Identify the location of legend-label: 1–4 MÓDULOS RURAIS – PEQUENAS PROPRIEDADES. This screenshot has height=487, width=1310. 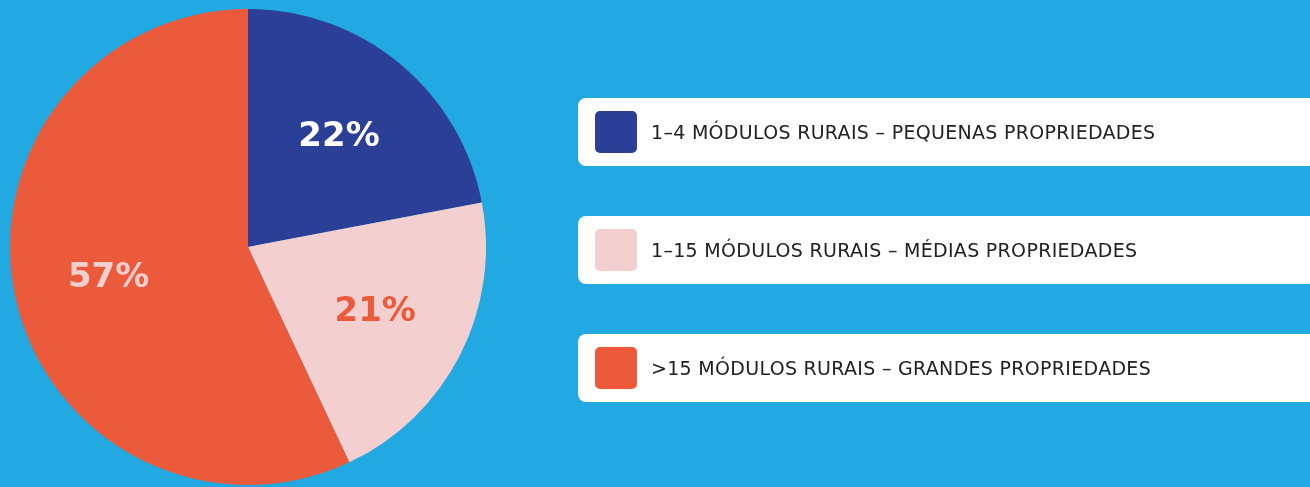
(903, 132).